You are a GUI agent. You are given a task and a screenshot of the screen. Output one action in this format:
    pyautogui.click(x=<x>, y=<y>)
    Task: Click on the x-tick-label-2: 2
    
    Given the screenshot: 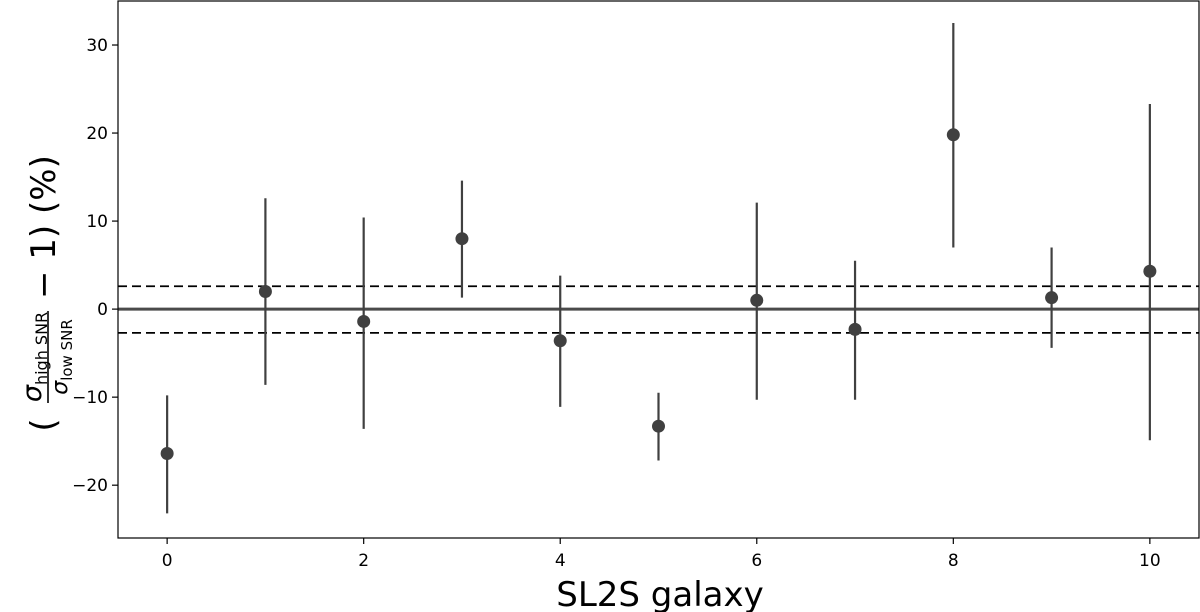 What is the action you would take?
    pyautogui.click(x=363, y=561)
    